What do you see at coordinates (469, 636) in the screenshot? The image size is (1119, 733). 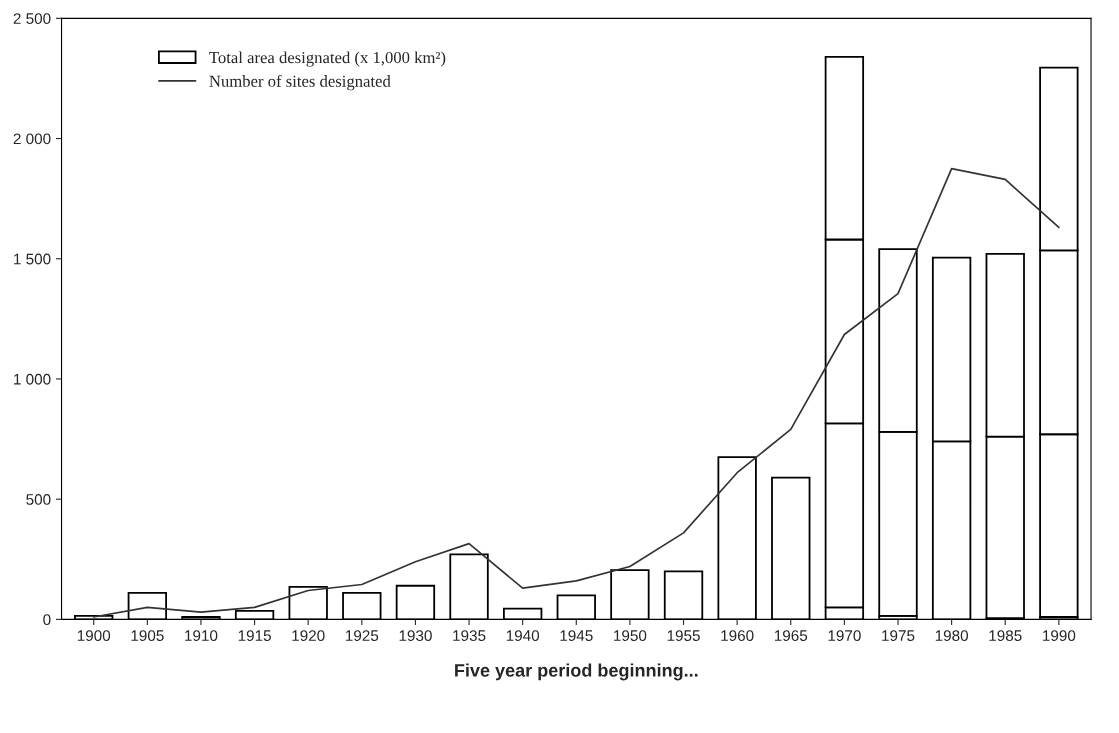 I see `x-tick-label: 1935` at bounding box center [469, 636].